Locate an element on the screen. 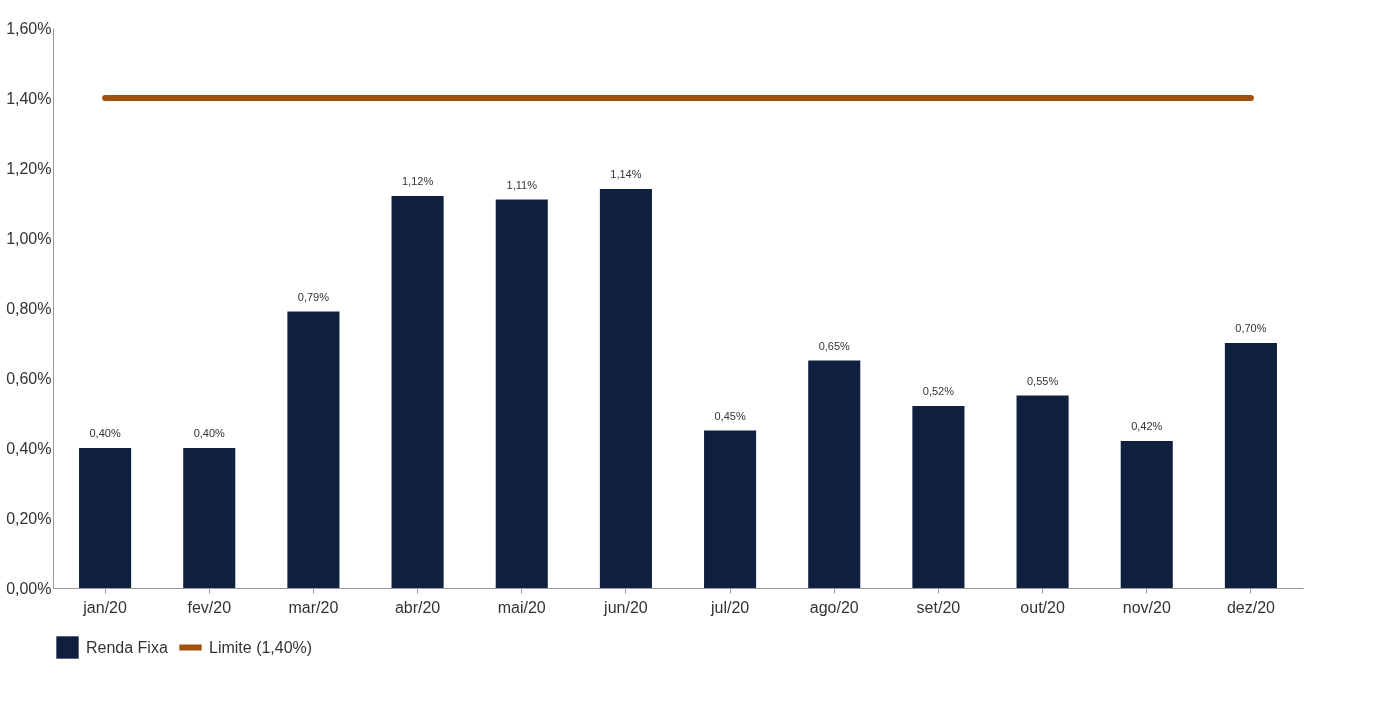 The width and height of the screenshot is (1389, 703). x-tick-label: dez/20 is located at coordinates (1251, 607).